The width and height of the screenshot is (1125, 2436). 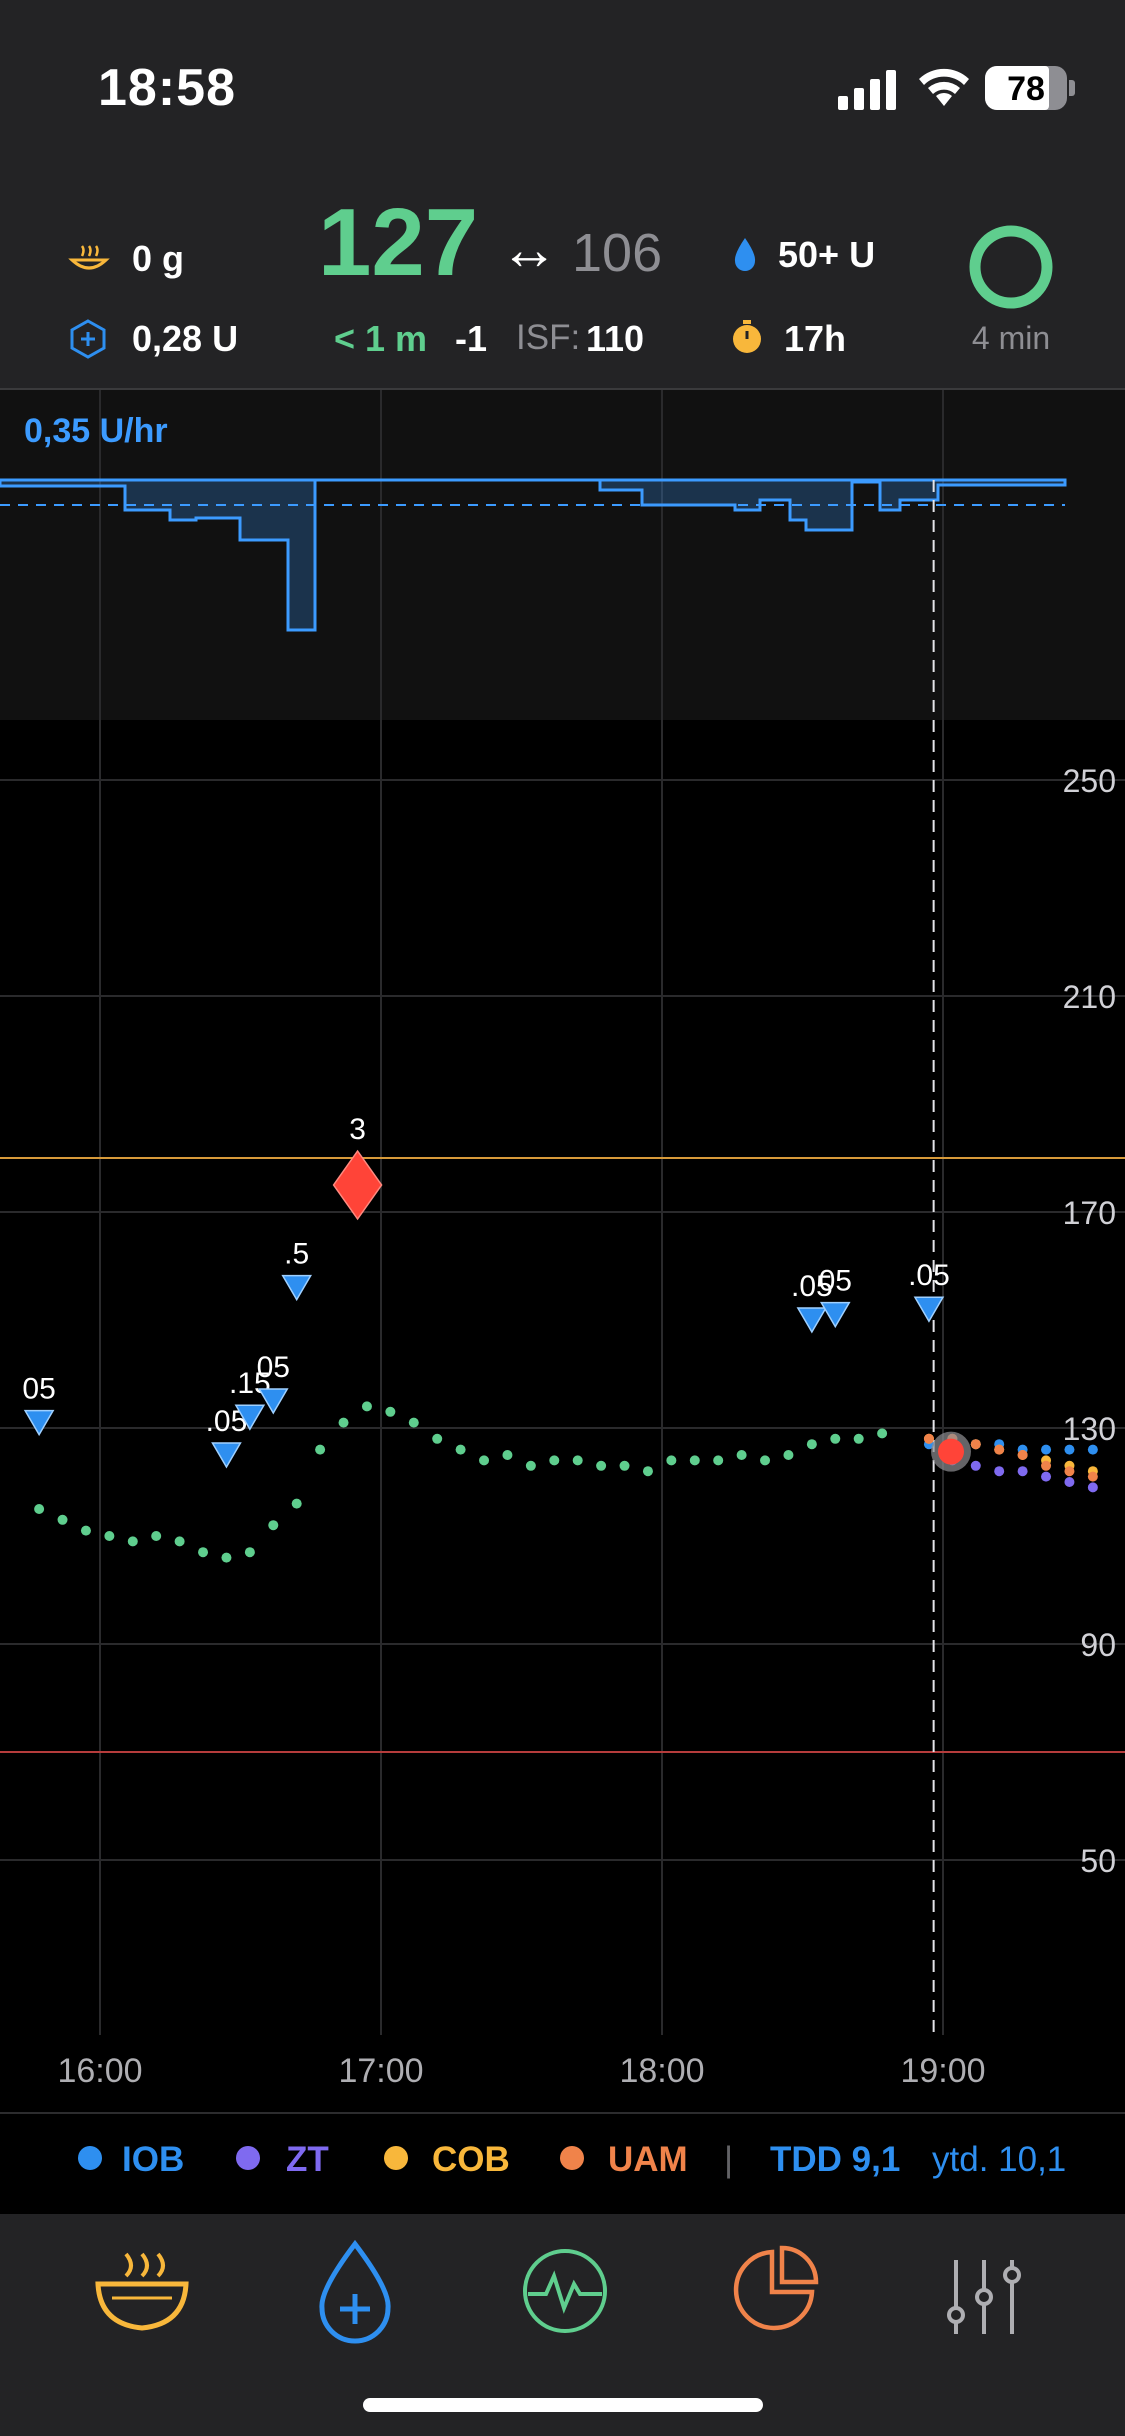 What do you see at coordinates (867, 90) in the screenshot?
I see `cellular-signal-icon` at bounding box center [867, 90].